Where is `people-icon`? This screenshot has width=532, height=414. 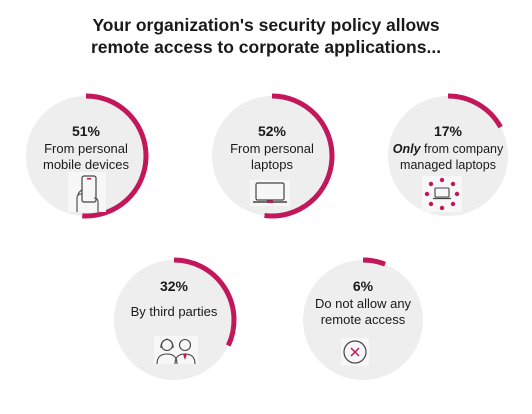
people-icon is located at coordinates (176, 350).